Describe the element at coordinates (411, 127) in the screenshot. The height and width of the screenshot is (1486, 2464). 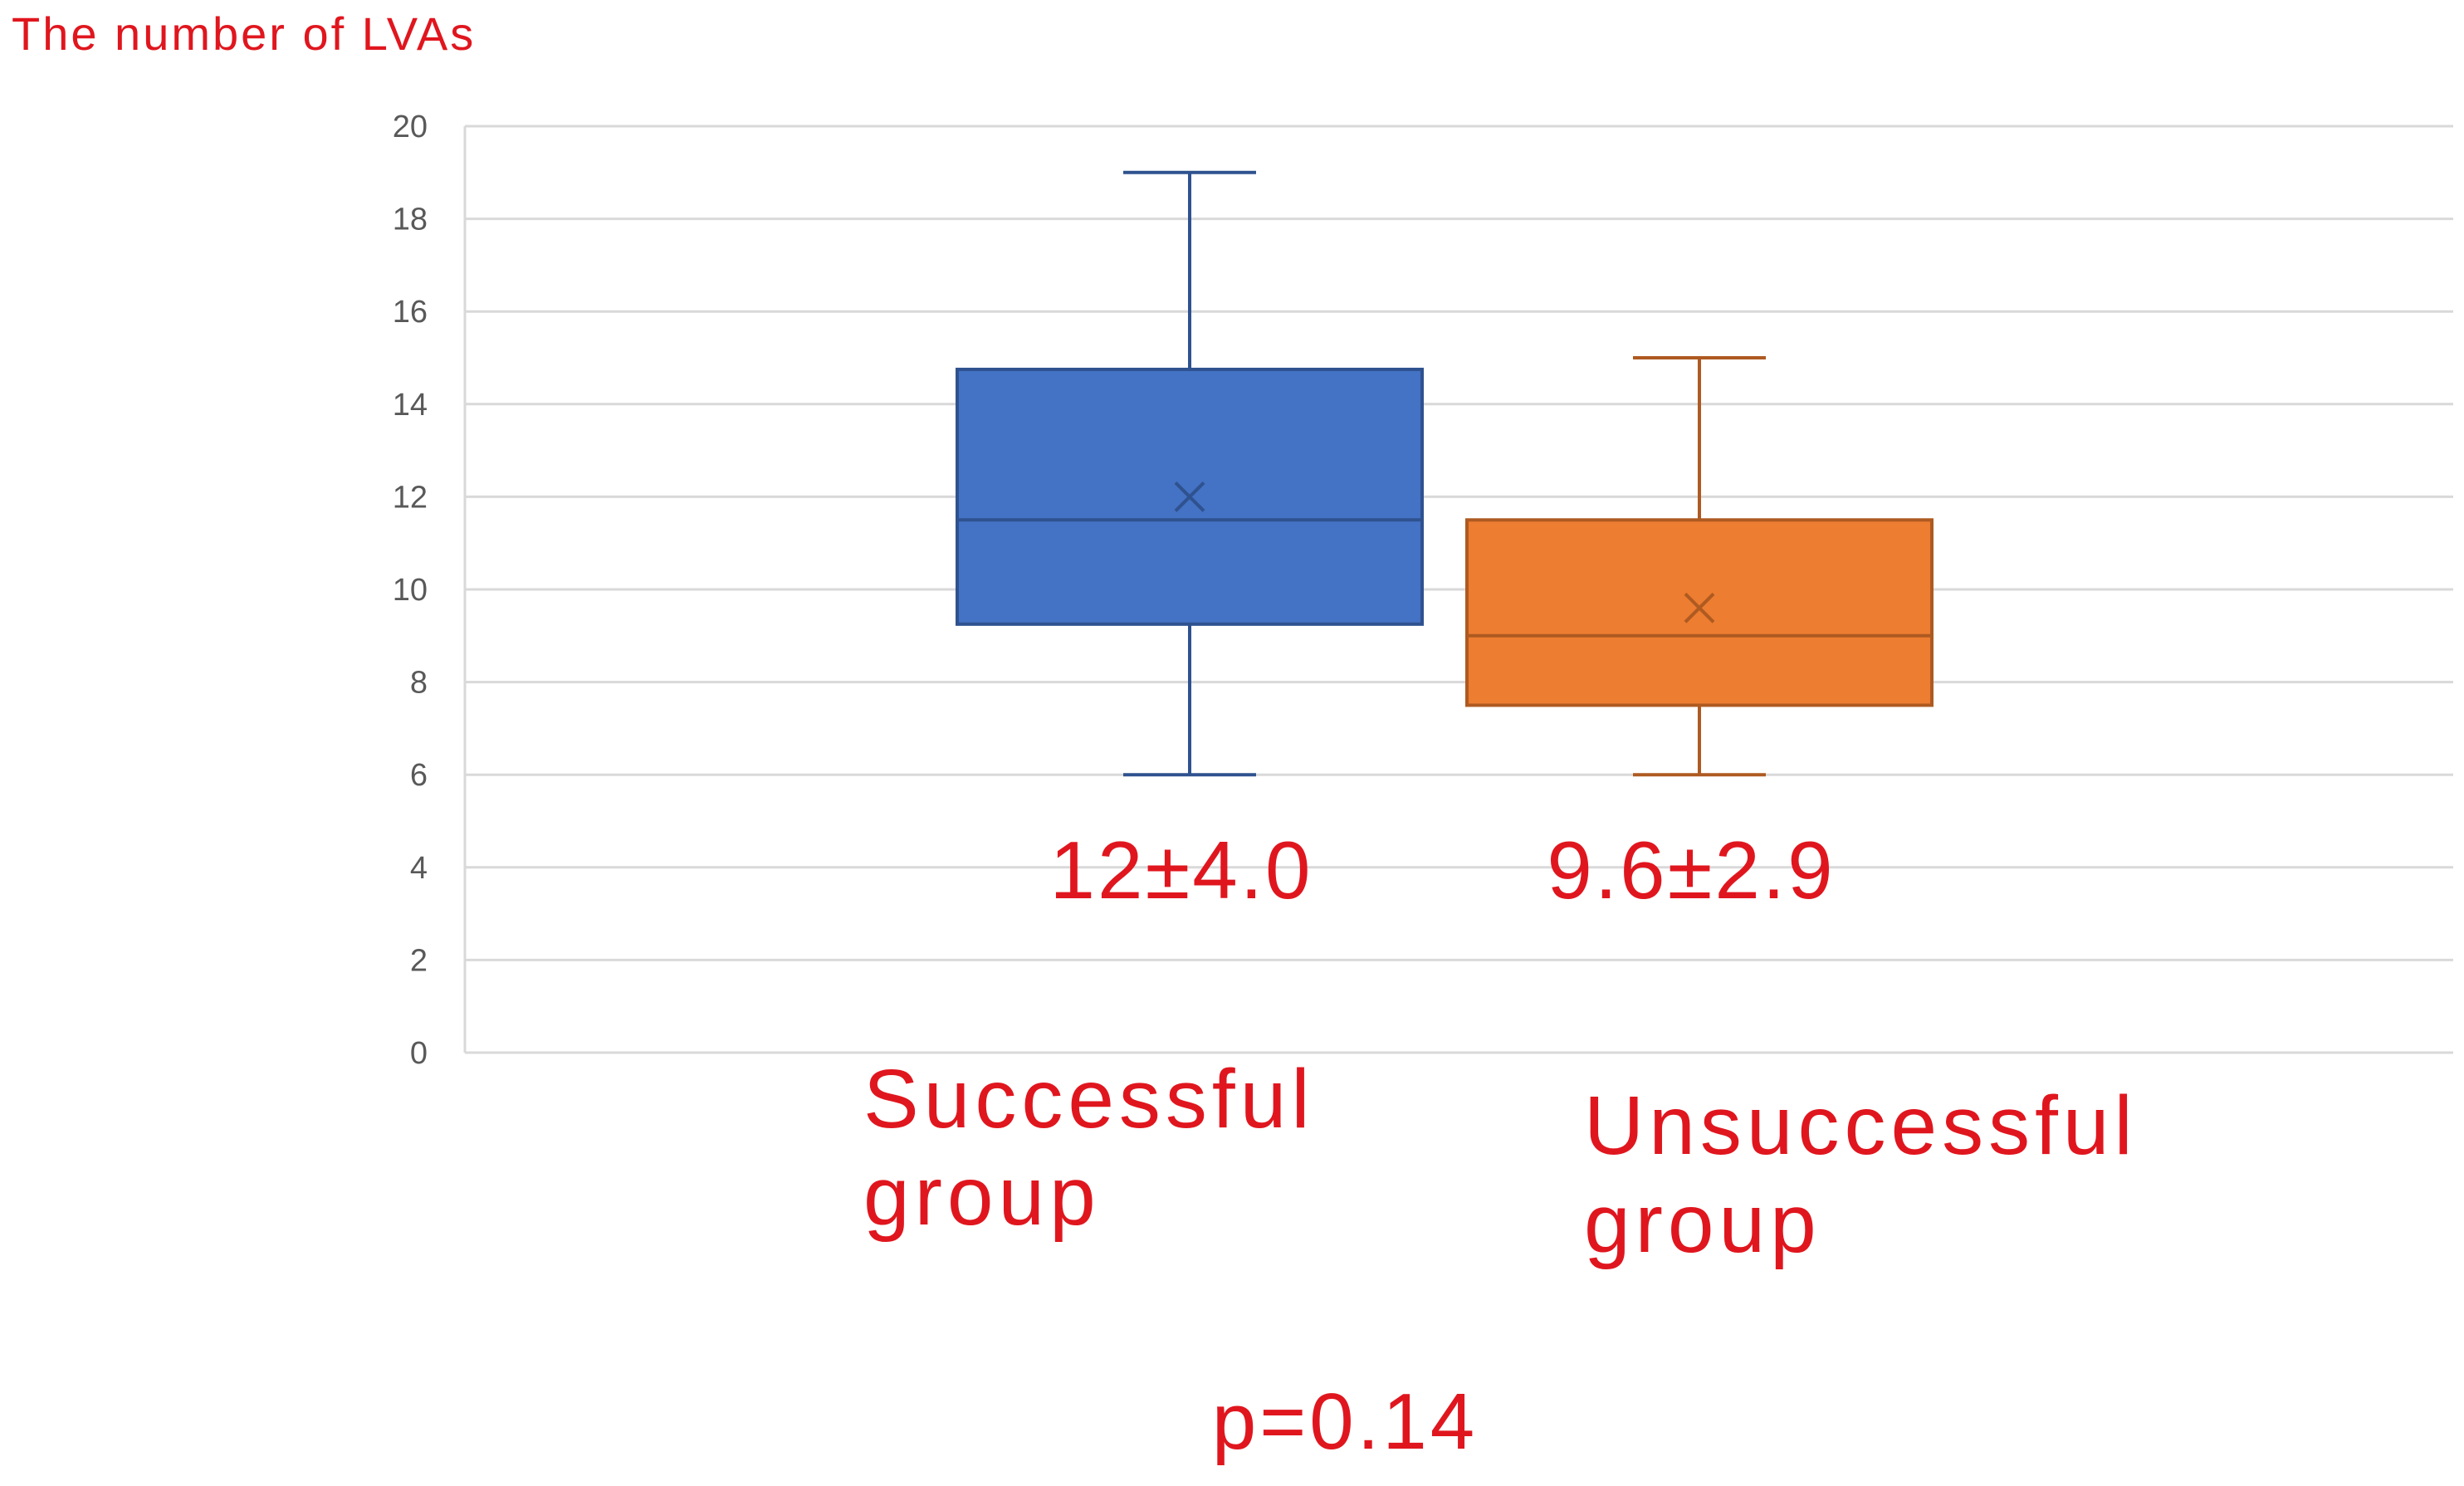
I see `y-tick-label: 20` at that location.